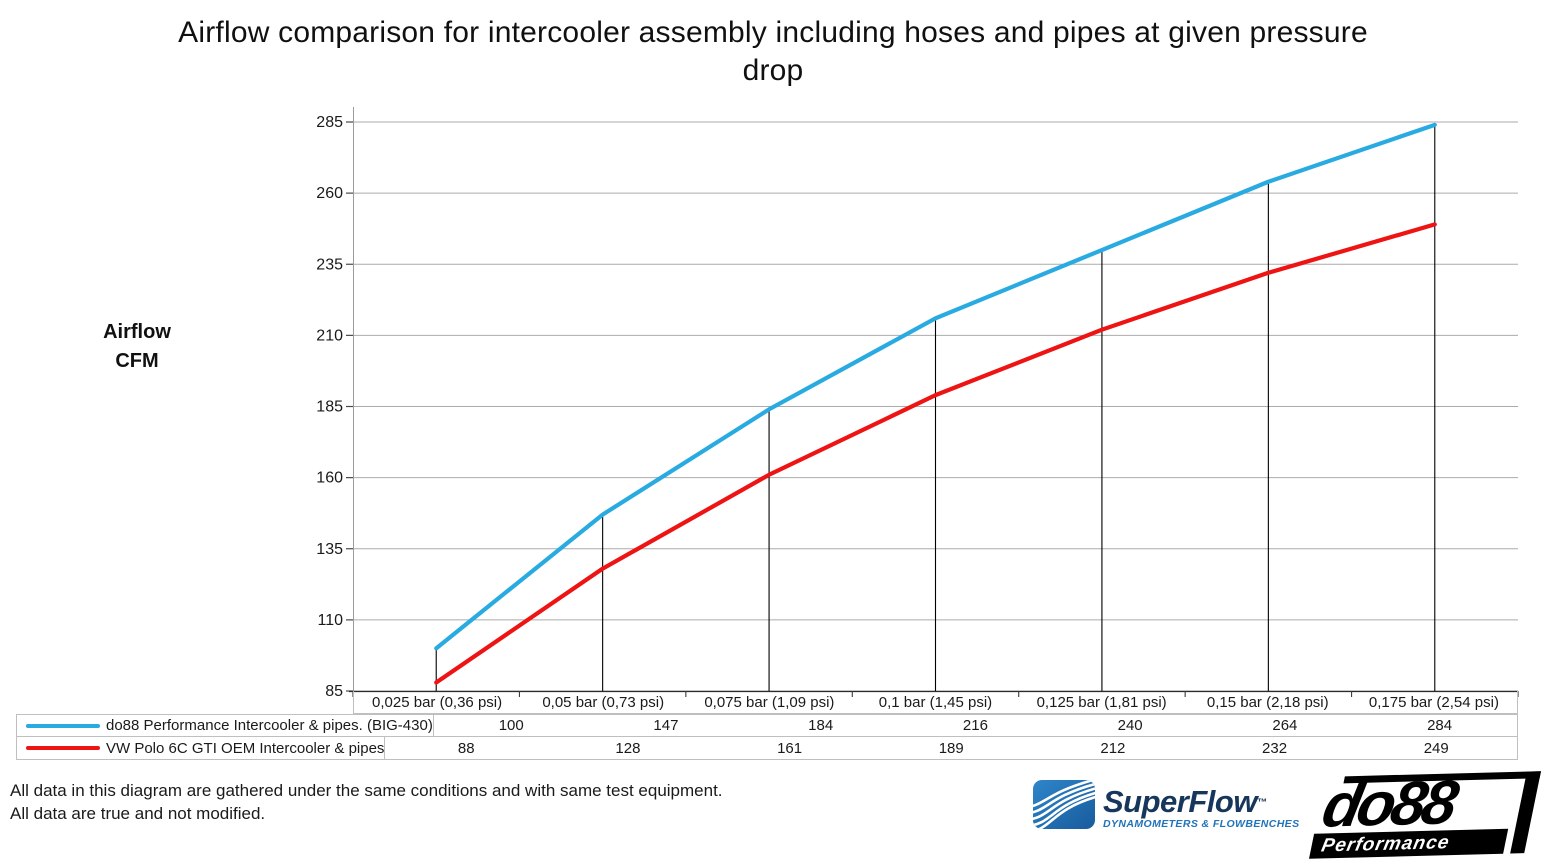 The width and height of the screenshot is (1546, 866). Describe the element at coordinates (666, 725) in the screenshot. I see `series-value: 147` at that location.